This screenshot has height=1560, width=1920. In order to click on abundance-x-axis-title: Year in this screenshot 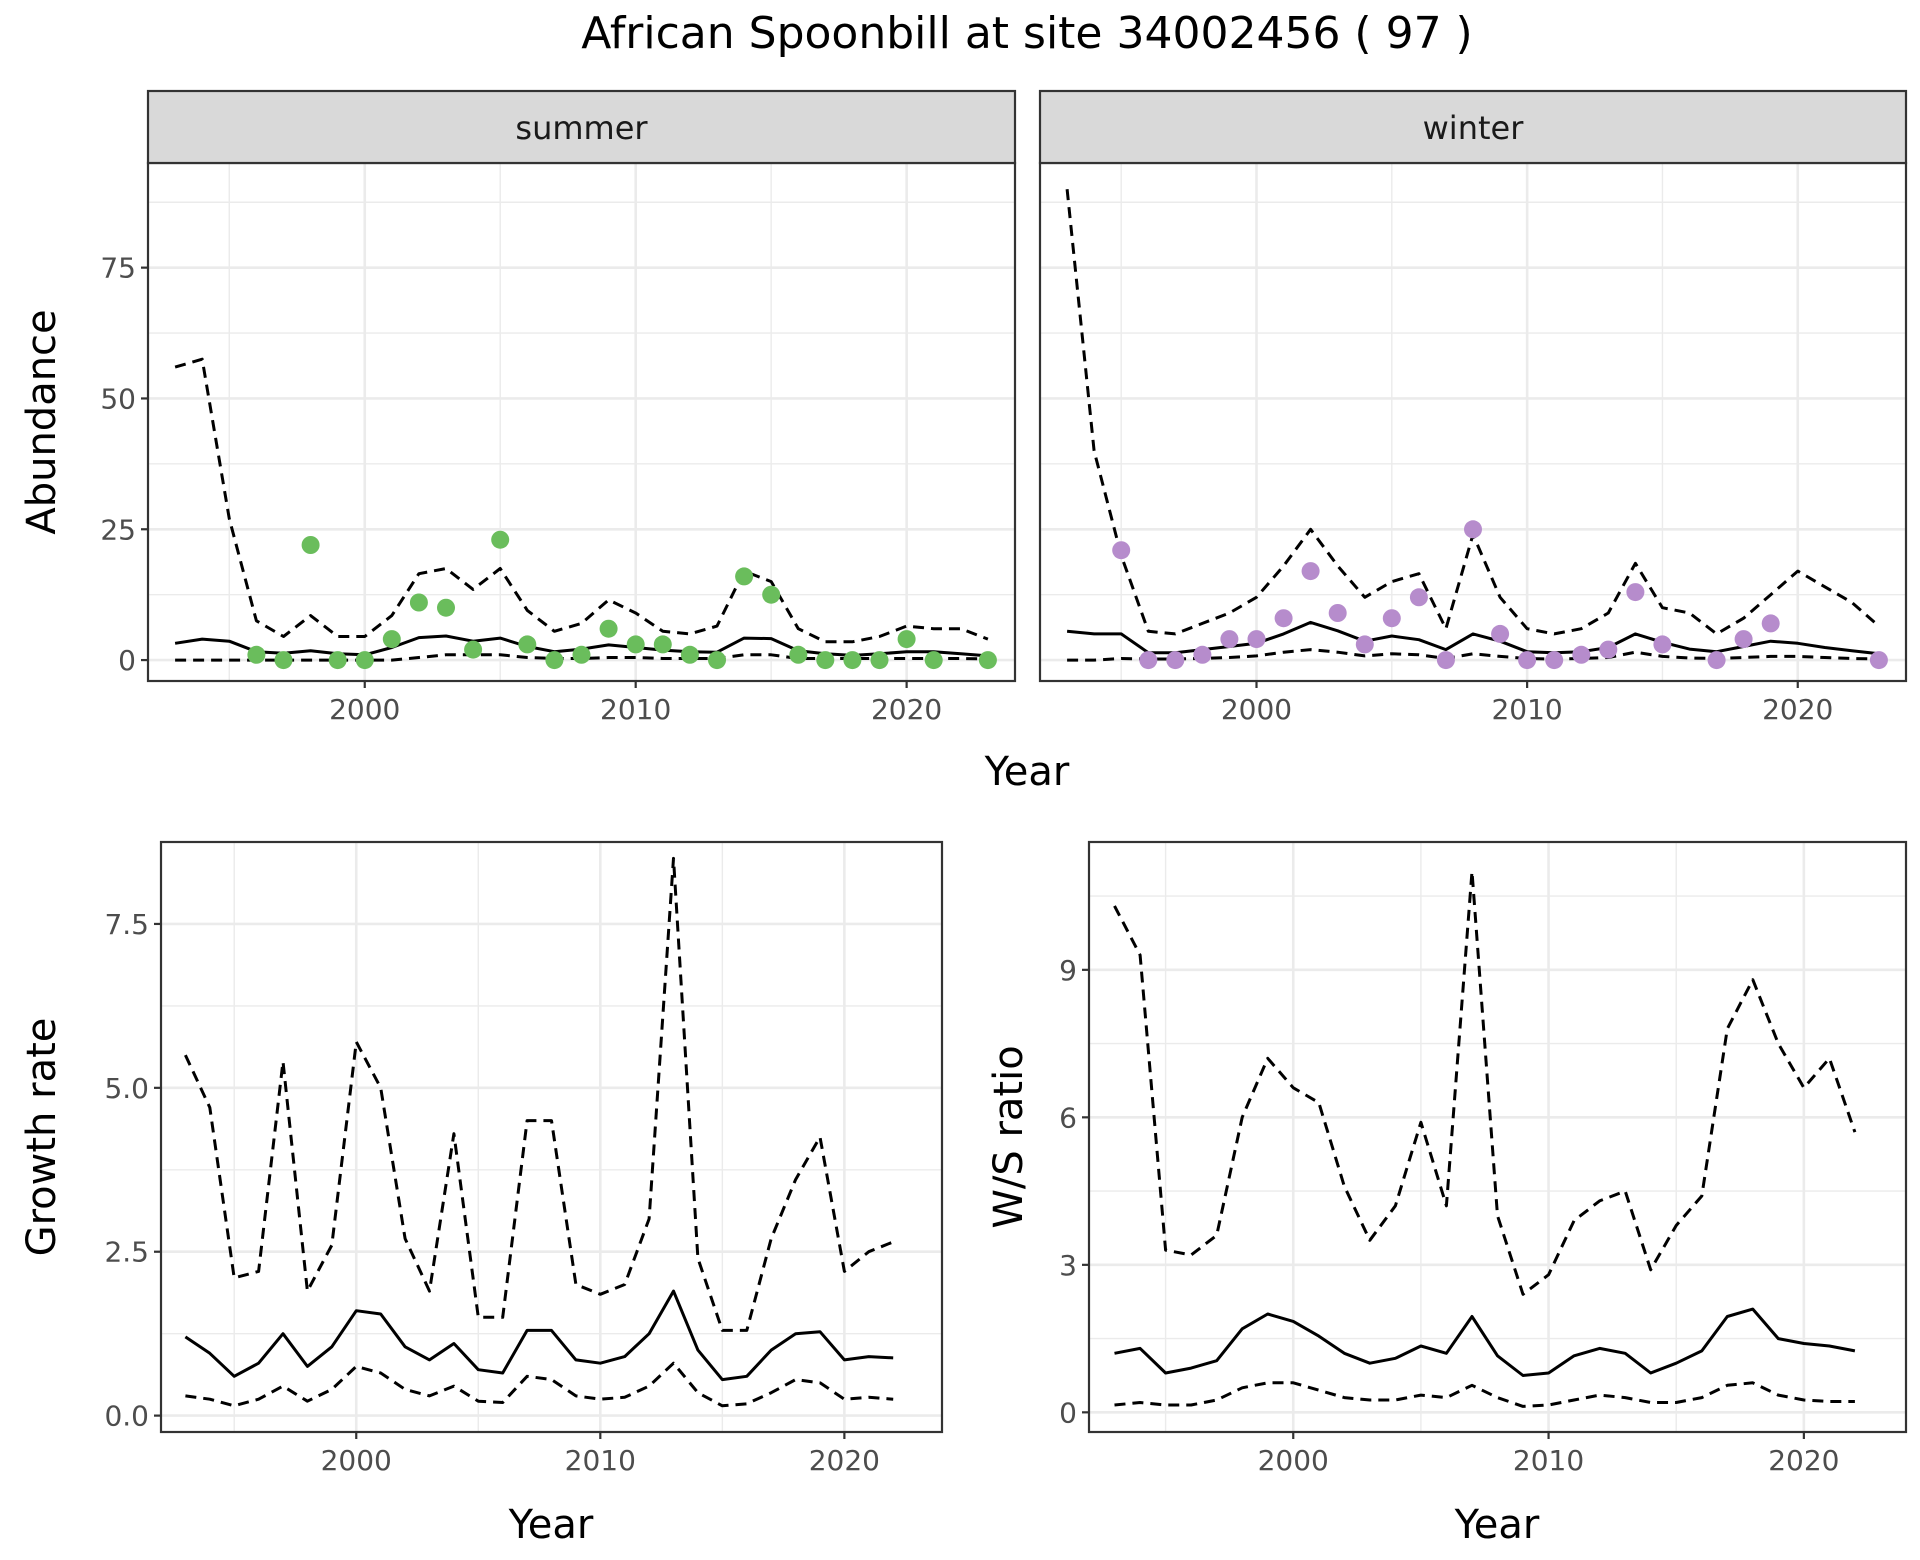, I will do `click(1027, 772)`.